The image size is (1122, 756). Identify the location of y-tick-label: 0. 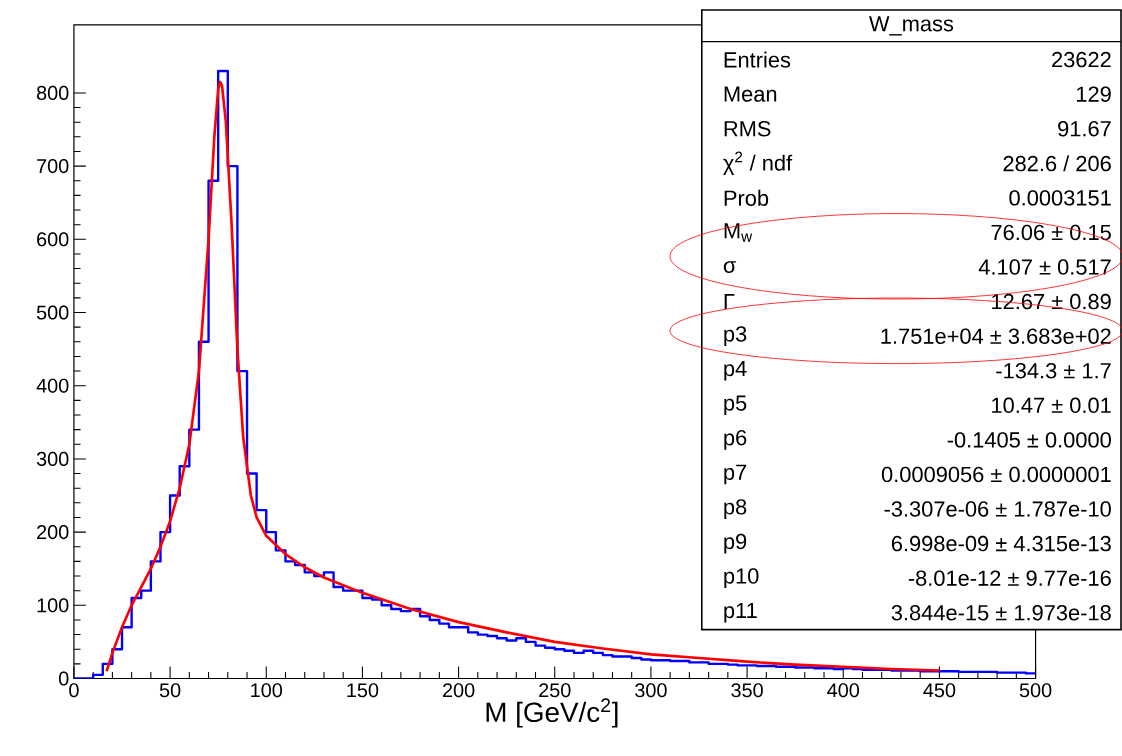
(63, 678).